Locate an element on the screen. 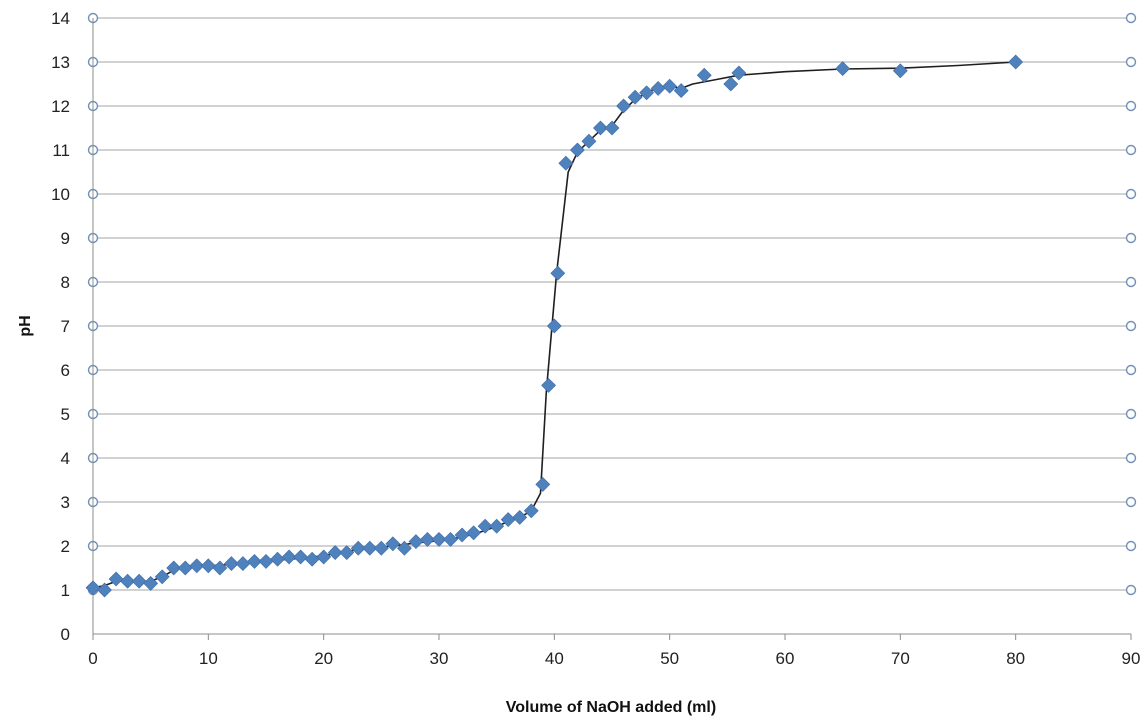 This screenshot has height=723, width=1148. x-tick-label: 50 is located at coordinates (669, 658).